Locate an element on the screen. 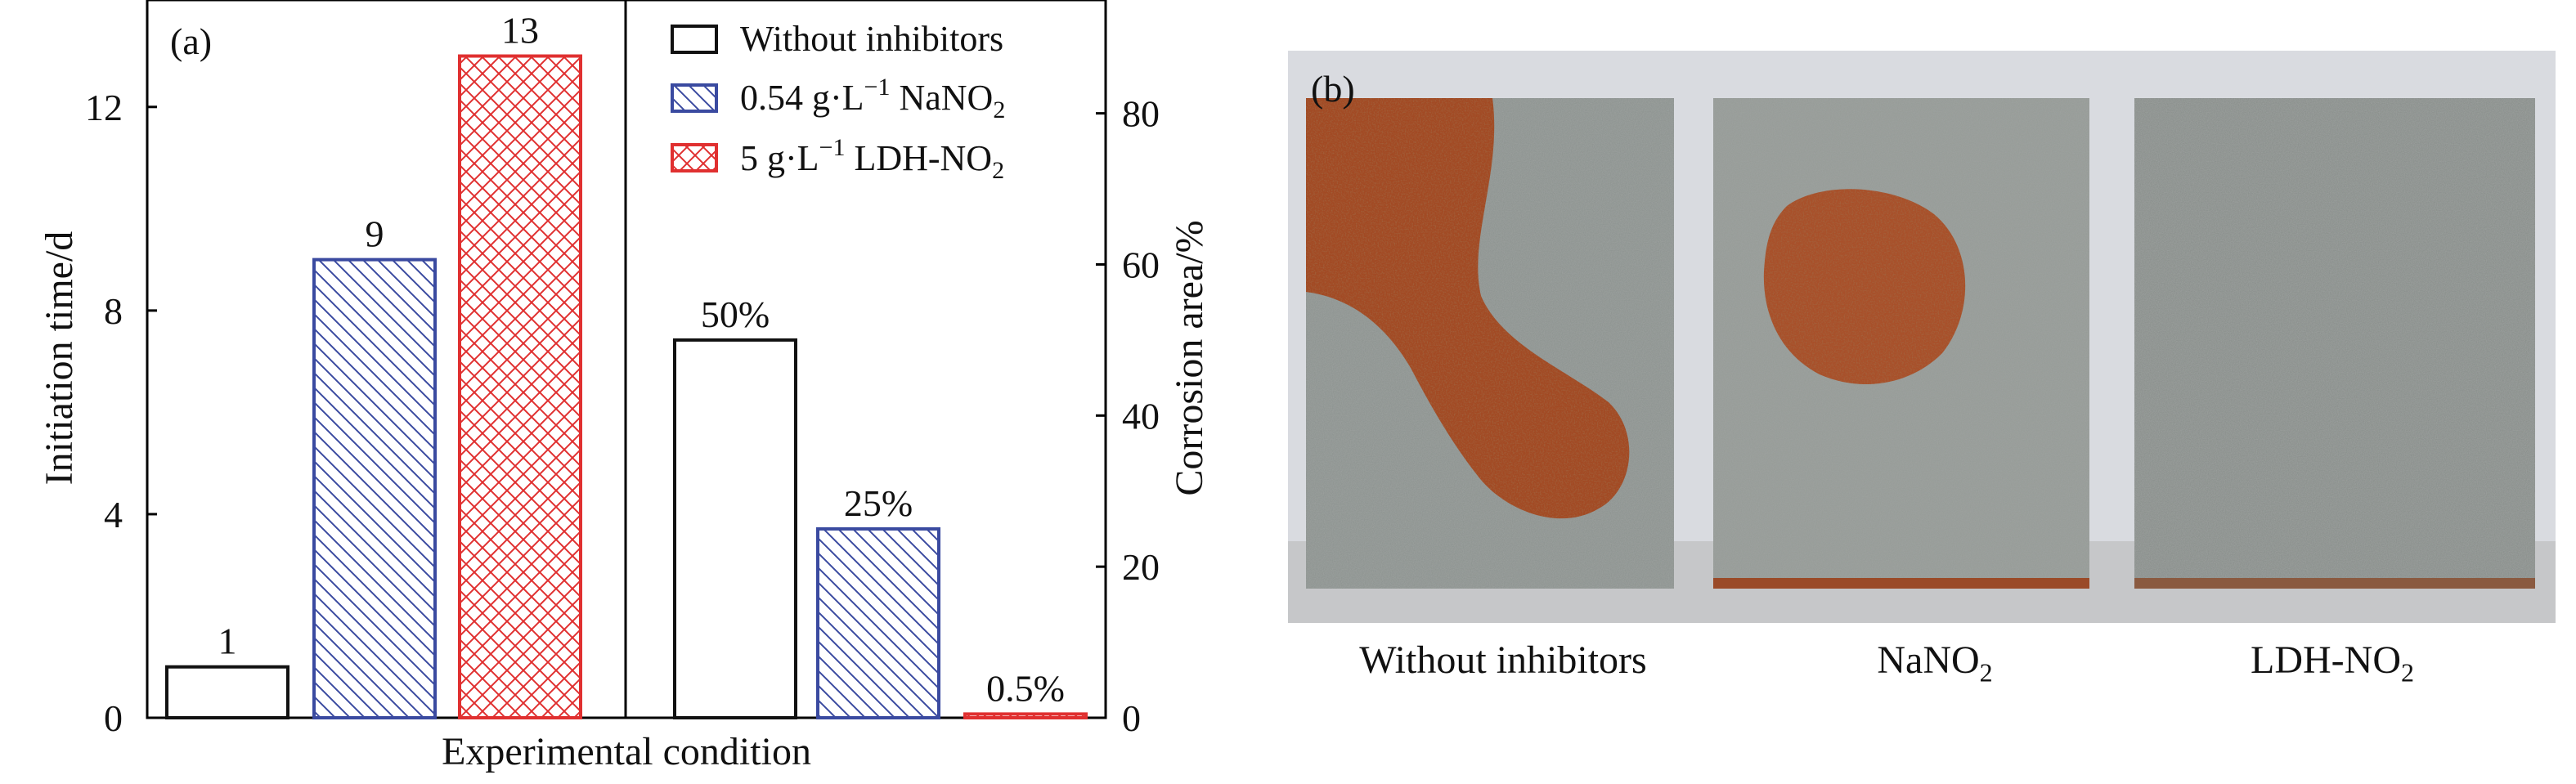 This screenshot has width=2576, height=784. left-tick-label: 4 is located at coordinates (114, 514).